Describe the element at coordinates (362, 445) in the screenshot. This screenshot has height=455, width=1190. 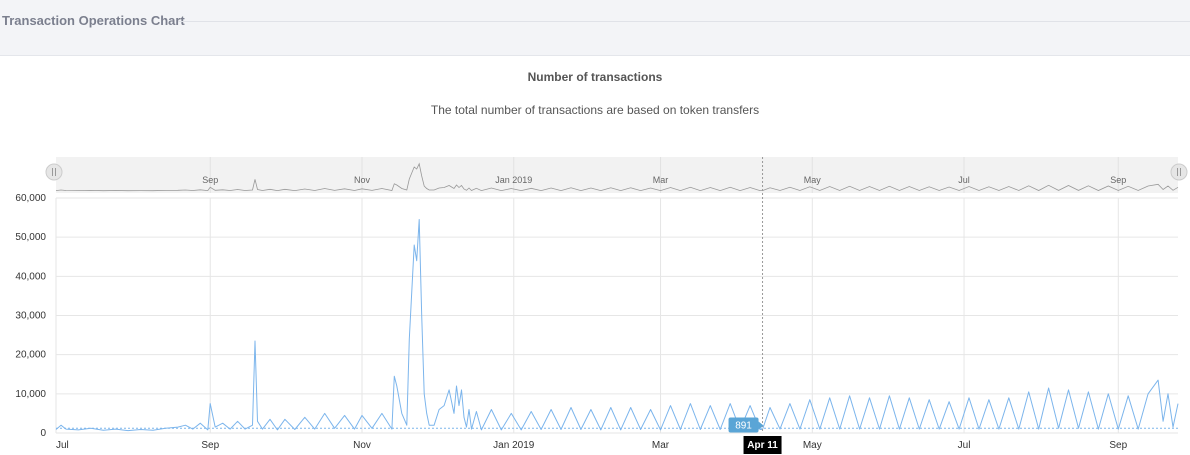
I see `x-tick-label: Nov` at that location.